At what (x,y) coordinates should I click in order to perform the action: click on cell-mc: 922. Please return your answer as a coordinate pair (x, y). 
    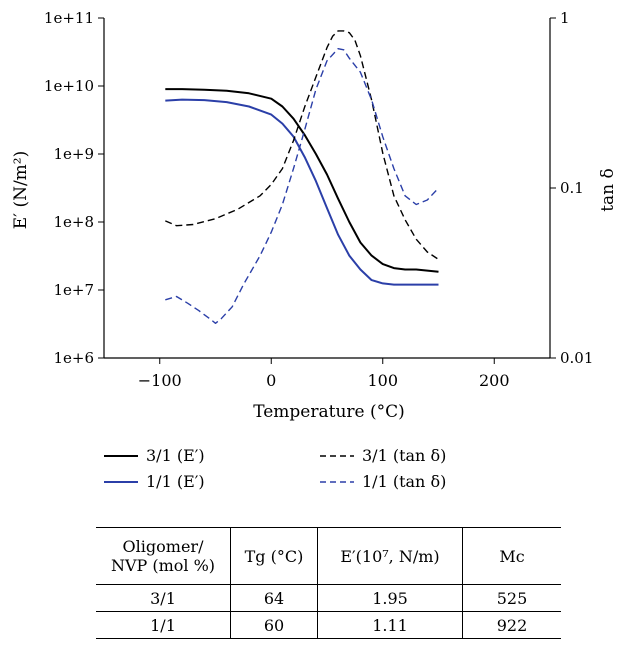
    Looking at the image, I should click on (511, 625).